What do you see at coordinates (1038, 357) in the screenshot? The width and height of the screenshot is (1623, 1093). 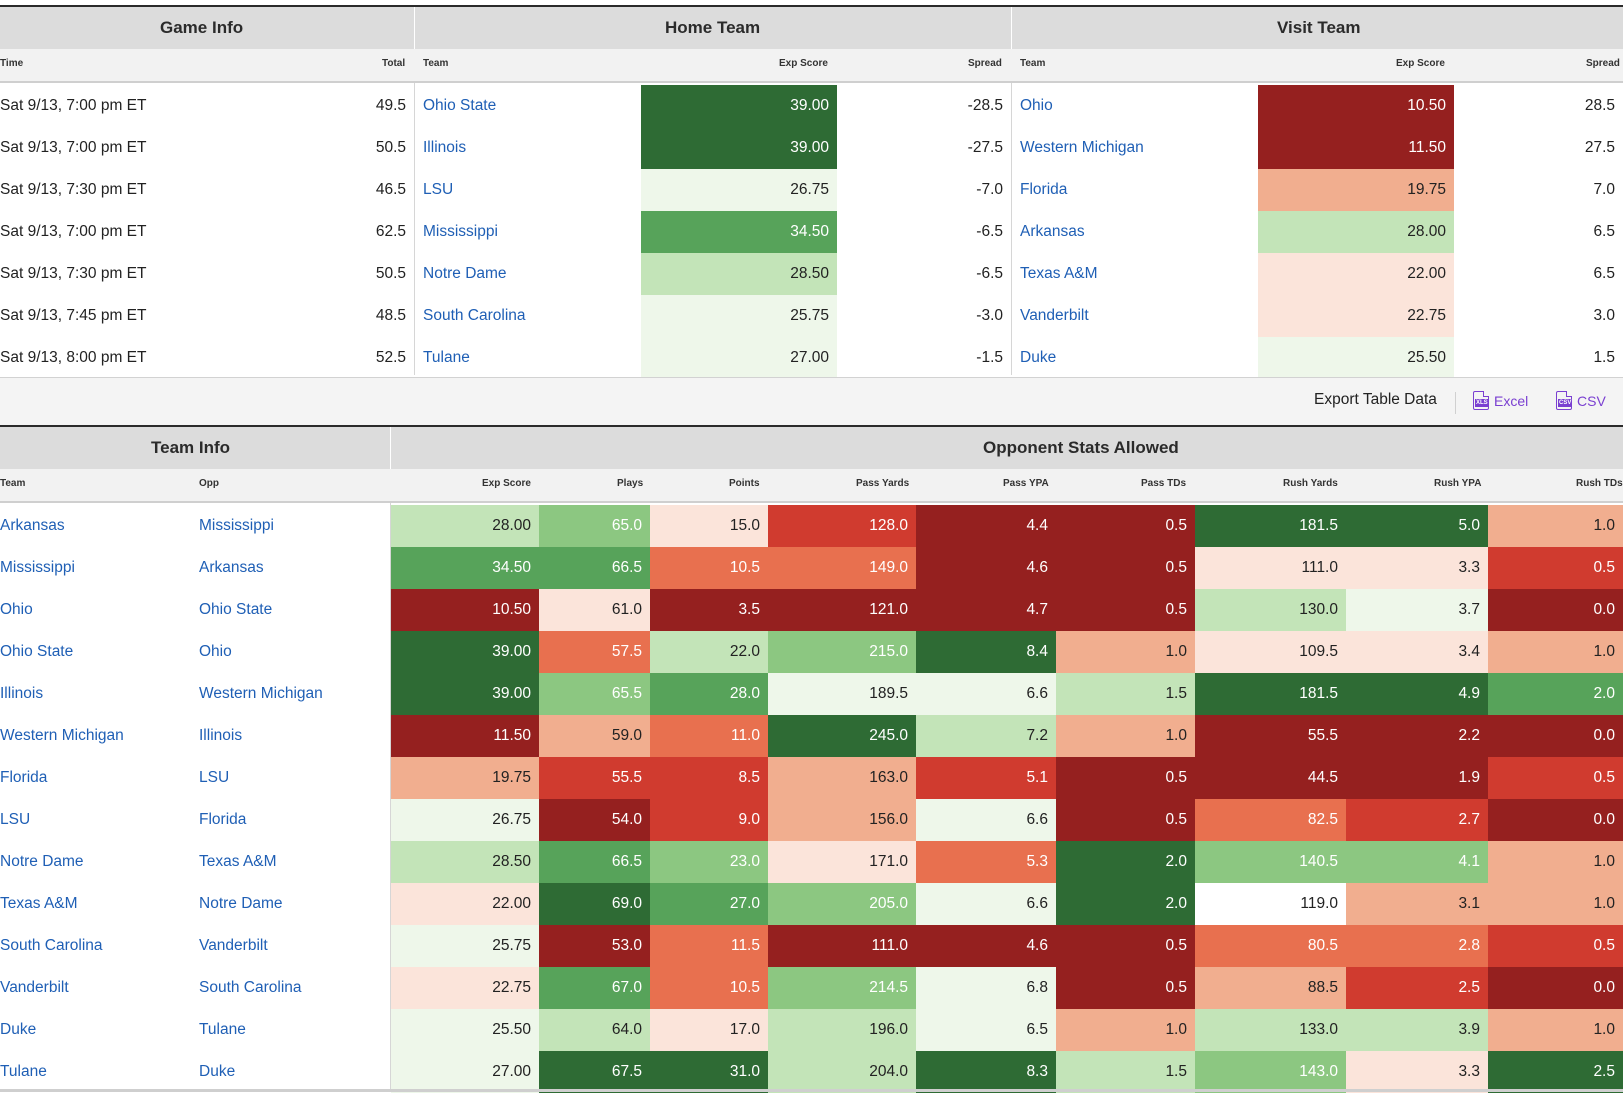 I see `visit-team-link: Duke` at bounding box center [1038, 357].